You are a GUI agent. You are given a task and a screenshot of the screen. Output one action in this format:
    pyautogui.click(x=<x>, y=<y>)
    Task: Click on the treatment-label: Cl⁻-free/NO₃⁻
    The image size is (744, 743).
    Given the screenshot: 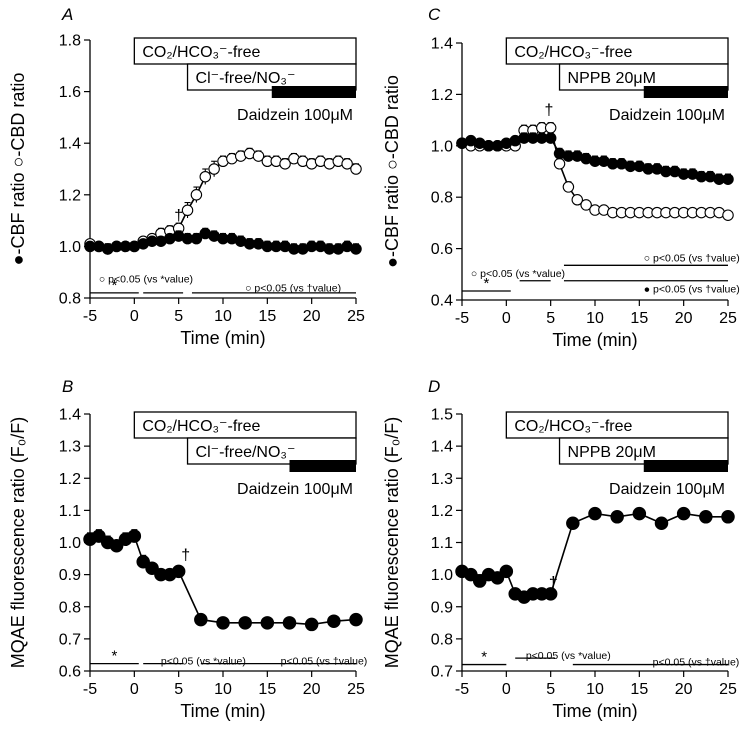 What is the action you would take?
    pyautogui.click(x=246, y=452)
    